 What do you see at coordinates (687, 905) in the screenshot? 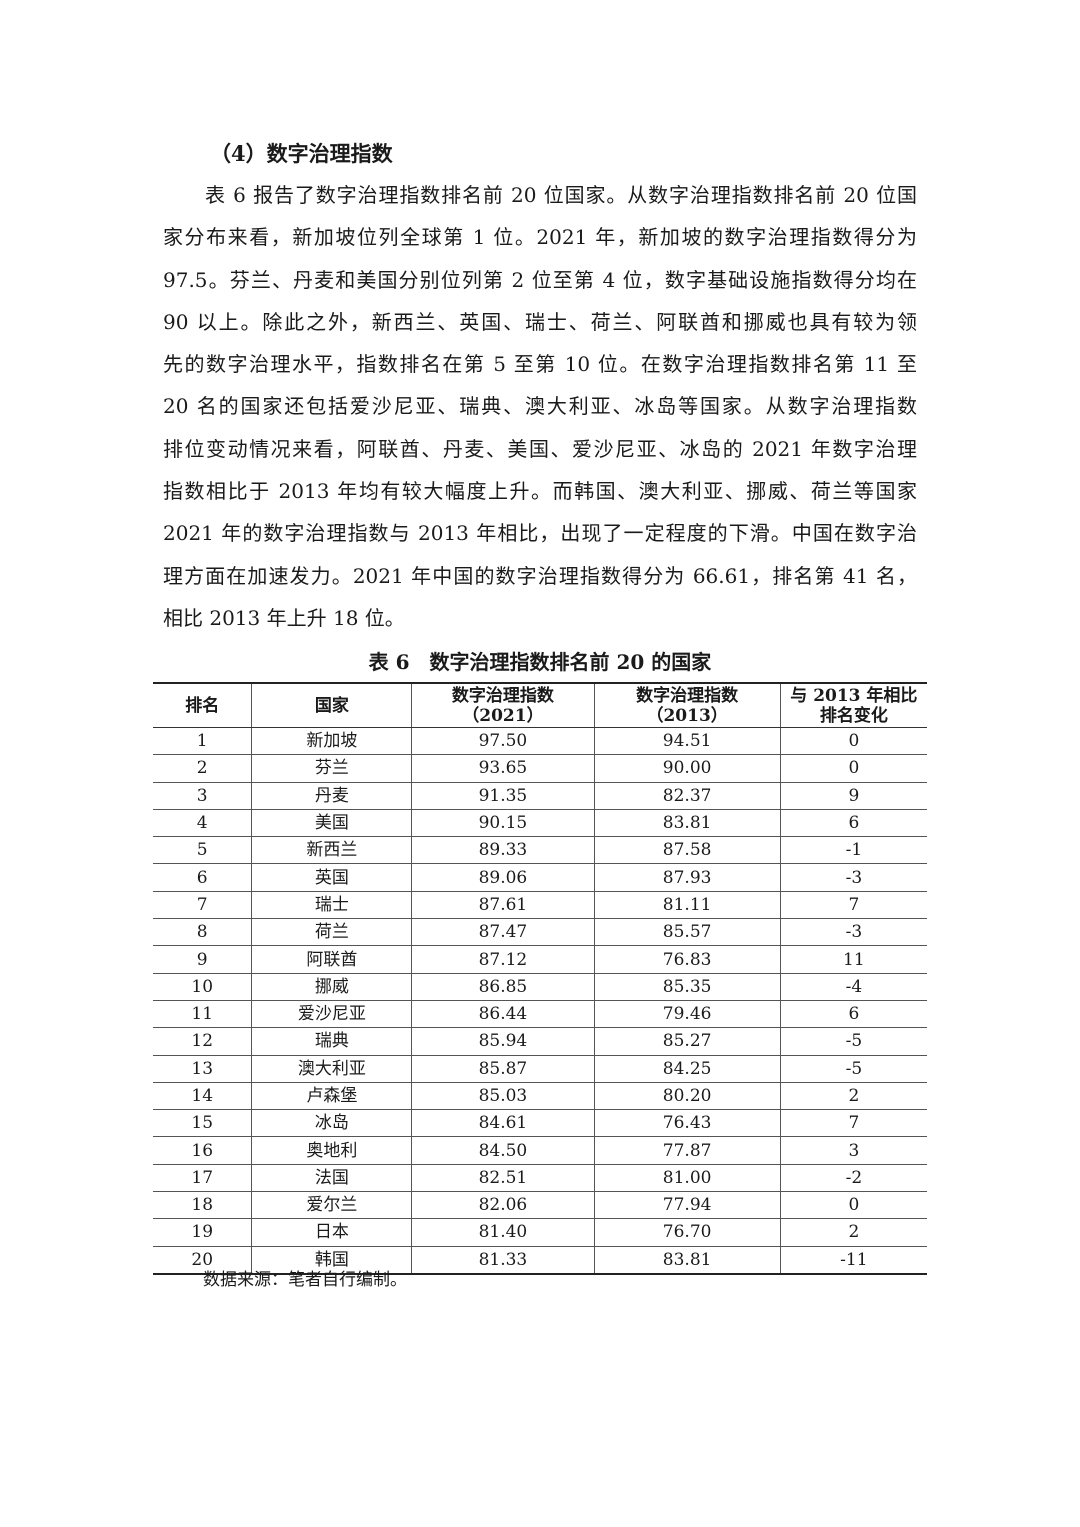
I see `table-cell: 81.11` at bounding box center [687, 905].